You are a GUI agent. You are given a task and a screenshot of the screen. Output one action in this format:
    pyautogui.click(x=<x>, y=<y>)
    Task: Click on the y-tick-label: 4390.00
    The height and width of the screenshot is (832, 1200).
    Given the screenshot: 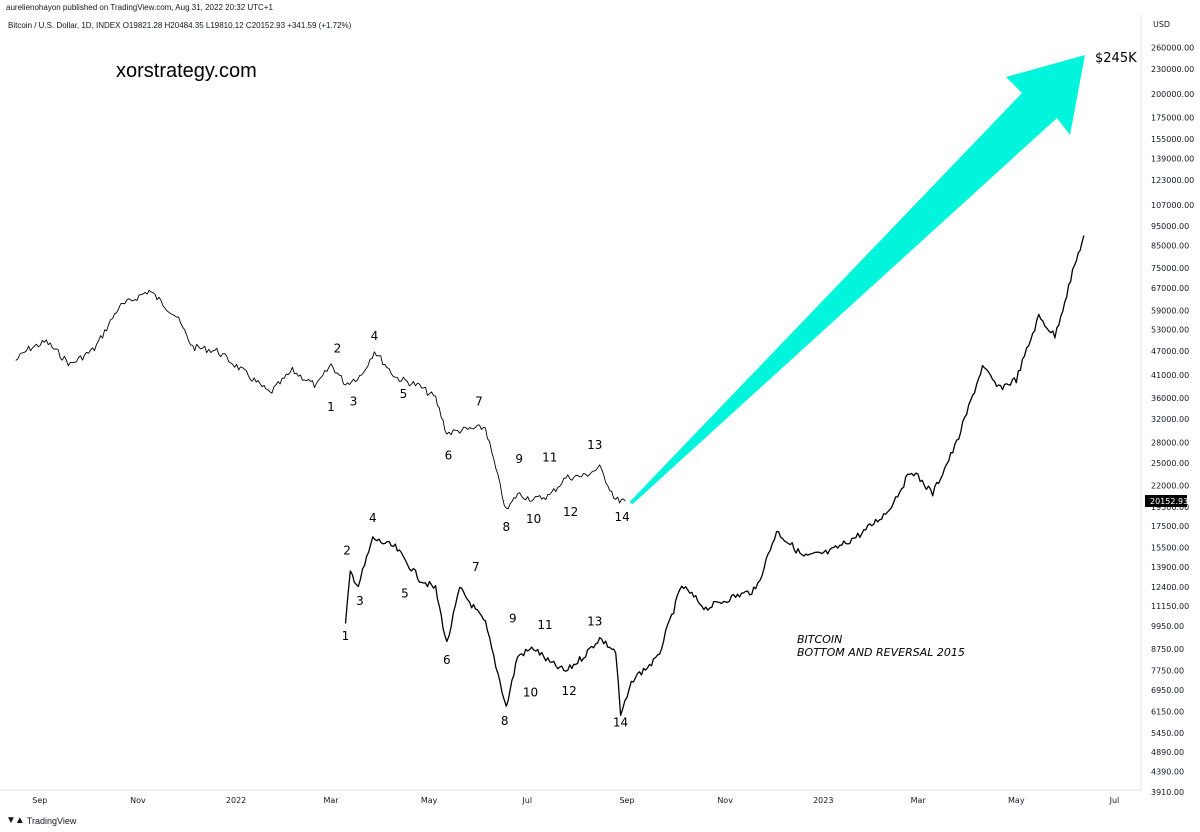 What is the action you would take?
    pyautogui.click(x=1167, y=771)
    